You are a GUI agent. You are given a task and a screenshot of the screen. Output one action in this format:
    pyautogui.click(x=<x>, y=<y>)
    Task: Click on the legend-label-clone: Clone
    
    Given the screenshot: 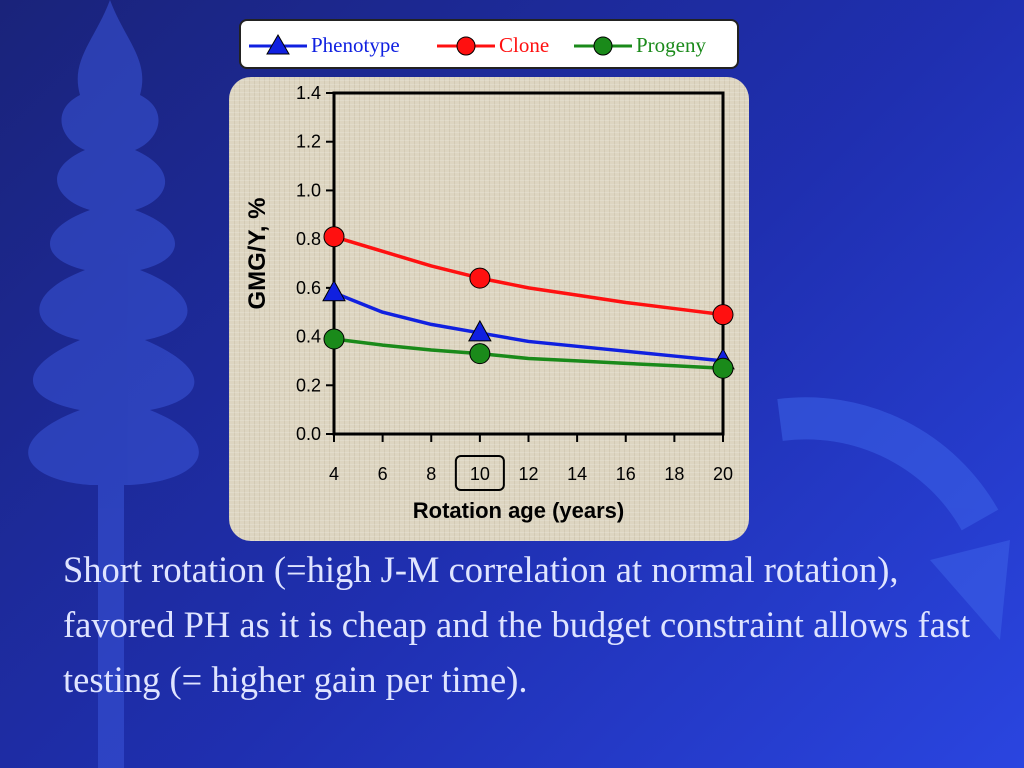 What is the action you would take?
    pyautogui.click(x=524, y=44)
    